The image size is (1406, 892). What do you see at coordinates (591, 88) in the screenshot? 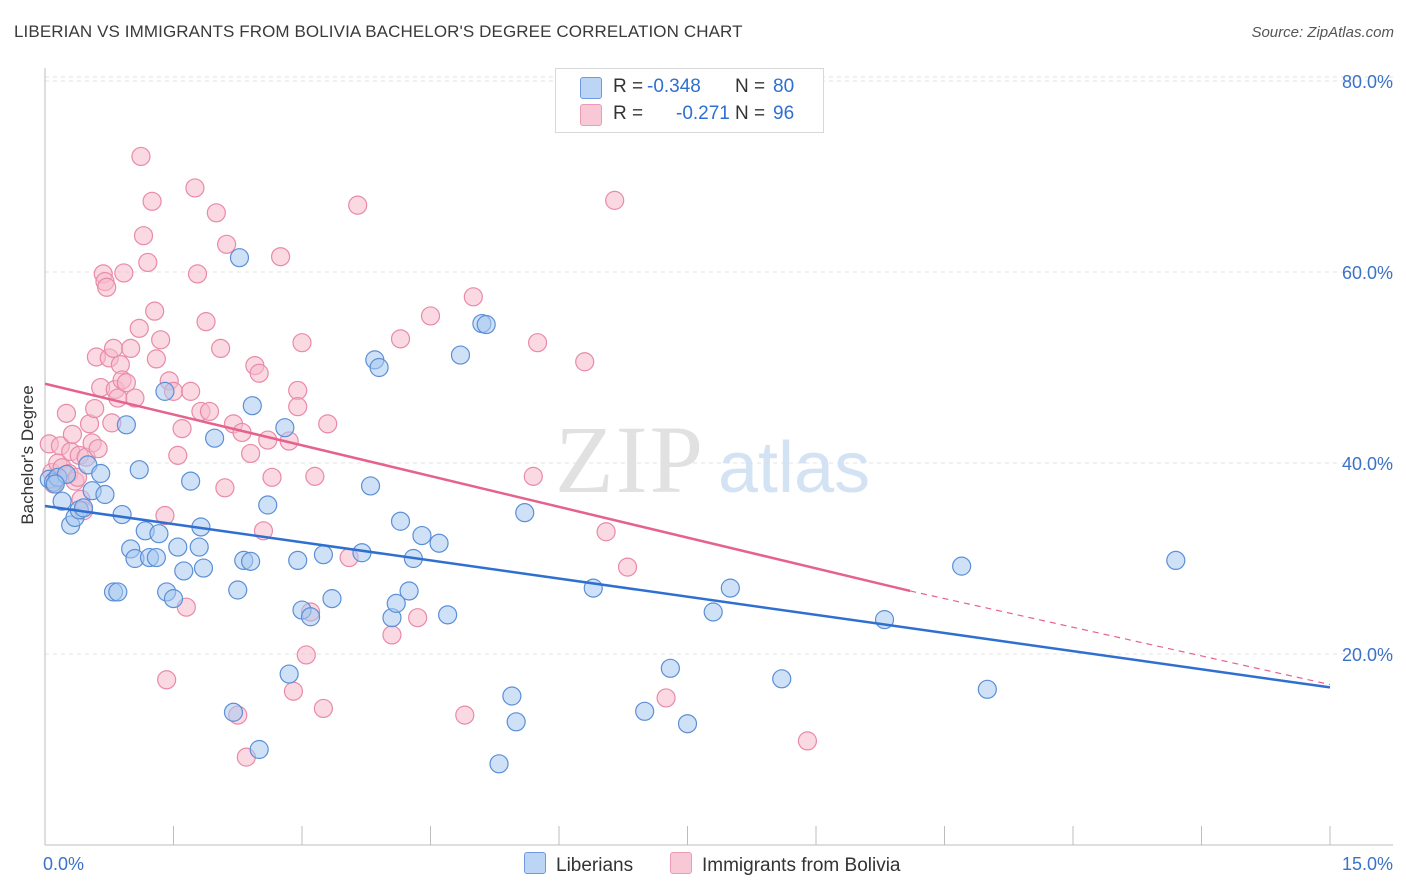
I see `liberians-swatch` at bounding box center [591, 88].